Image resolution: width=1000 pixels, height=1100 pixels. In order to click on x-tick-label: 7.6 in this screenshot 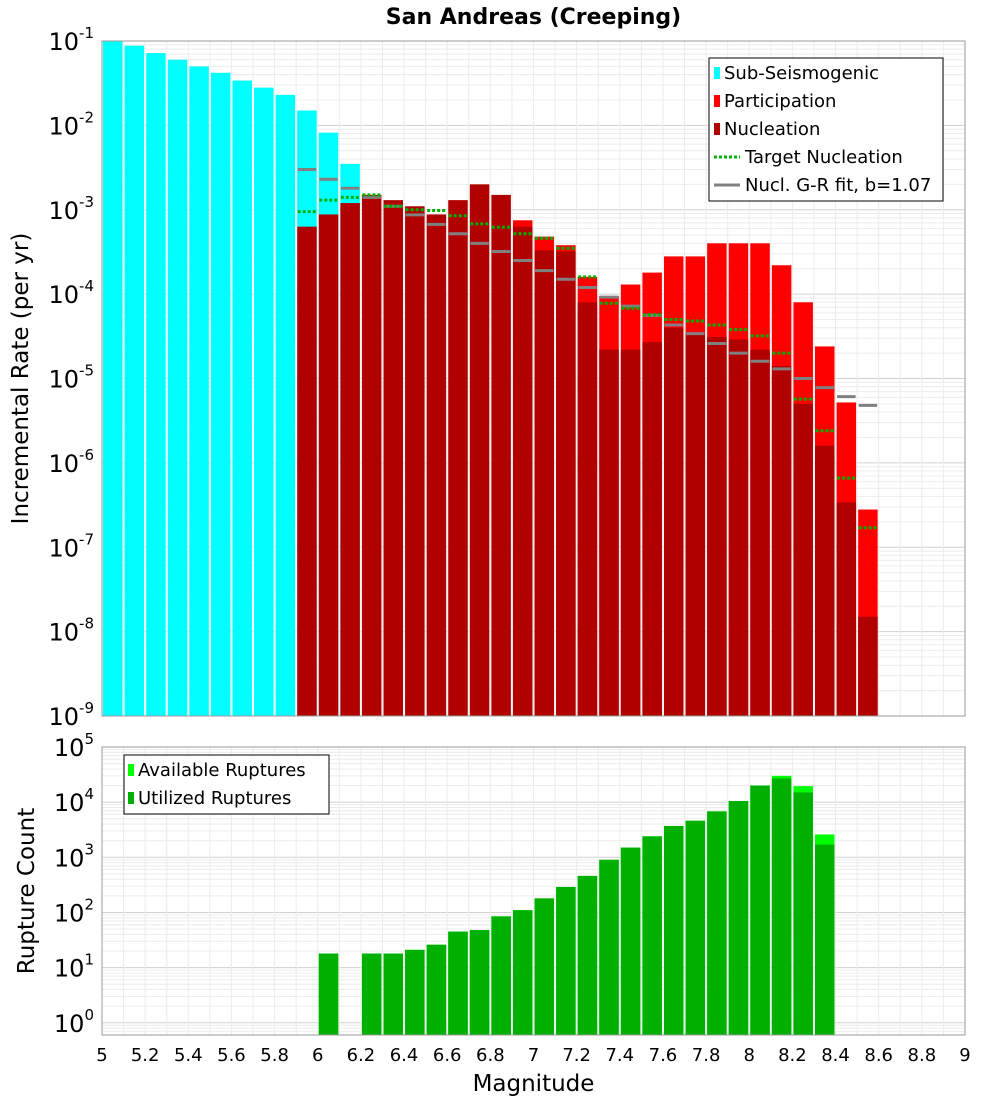, I will do `click(663, 1055)`.